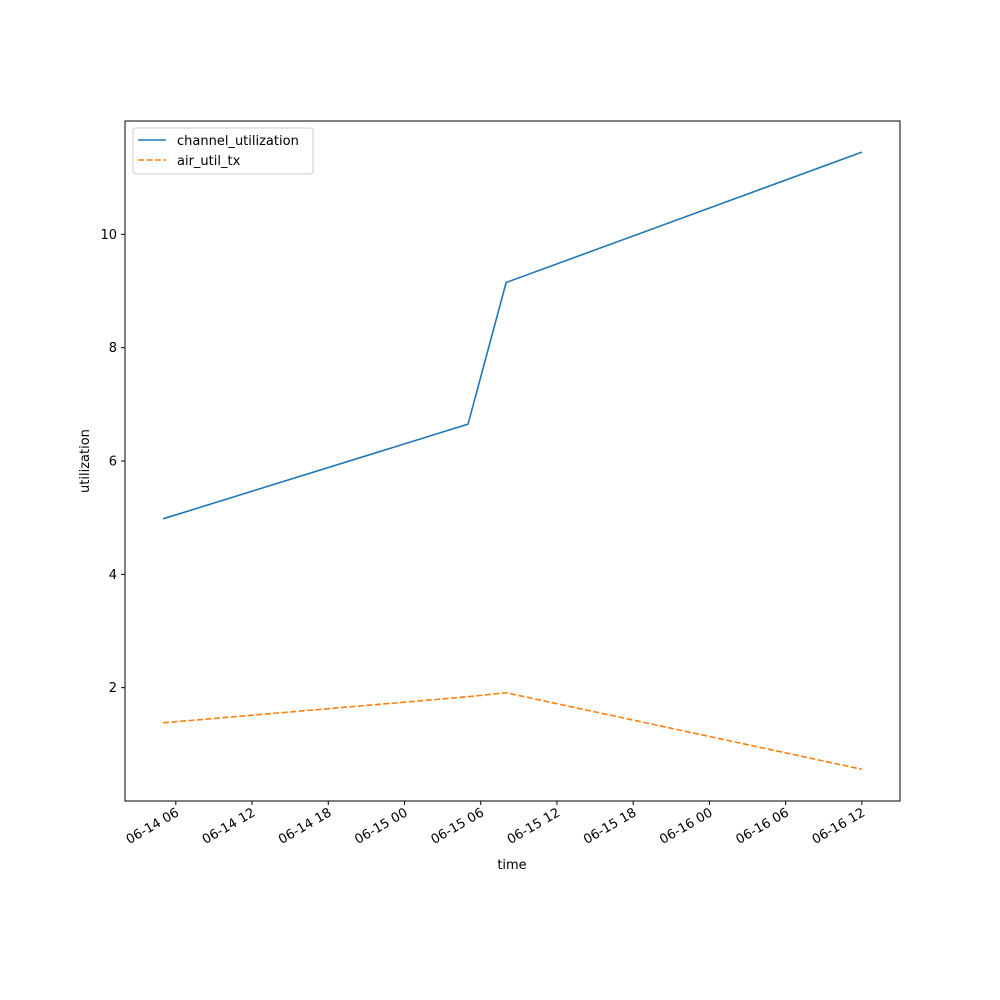  What do you see at coordinates (458, 826) in the screenshot?
I see `x-tick-label: 06-15 06` at bounding box center [458, 826].